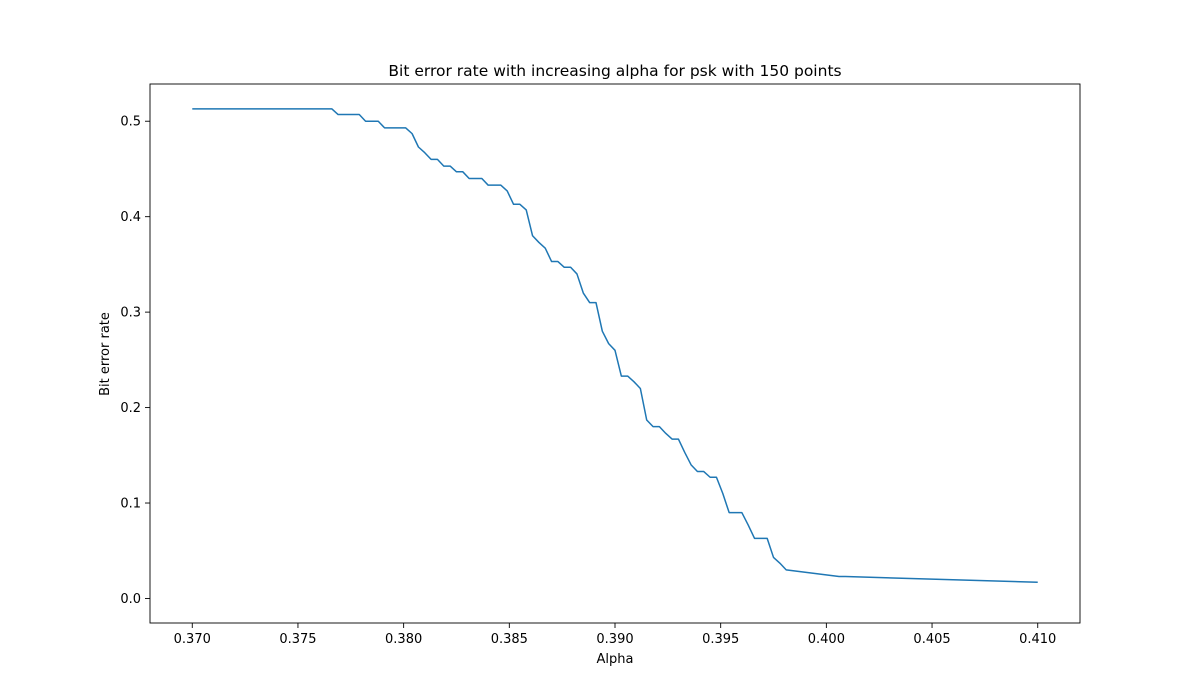  I want to click on y-tick-label: 0.2, so click(130, 408).